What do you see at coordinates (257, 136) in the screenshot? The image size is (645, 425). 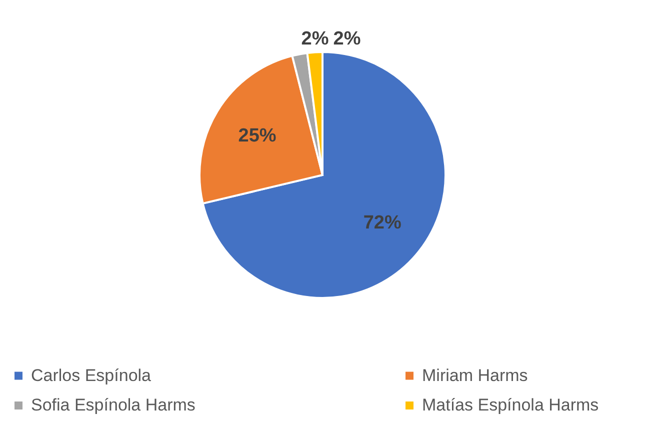 I see `data-label: 25%` at bounding box center [257, 136].